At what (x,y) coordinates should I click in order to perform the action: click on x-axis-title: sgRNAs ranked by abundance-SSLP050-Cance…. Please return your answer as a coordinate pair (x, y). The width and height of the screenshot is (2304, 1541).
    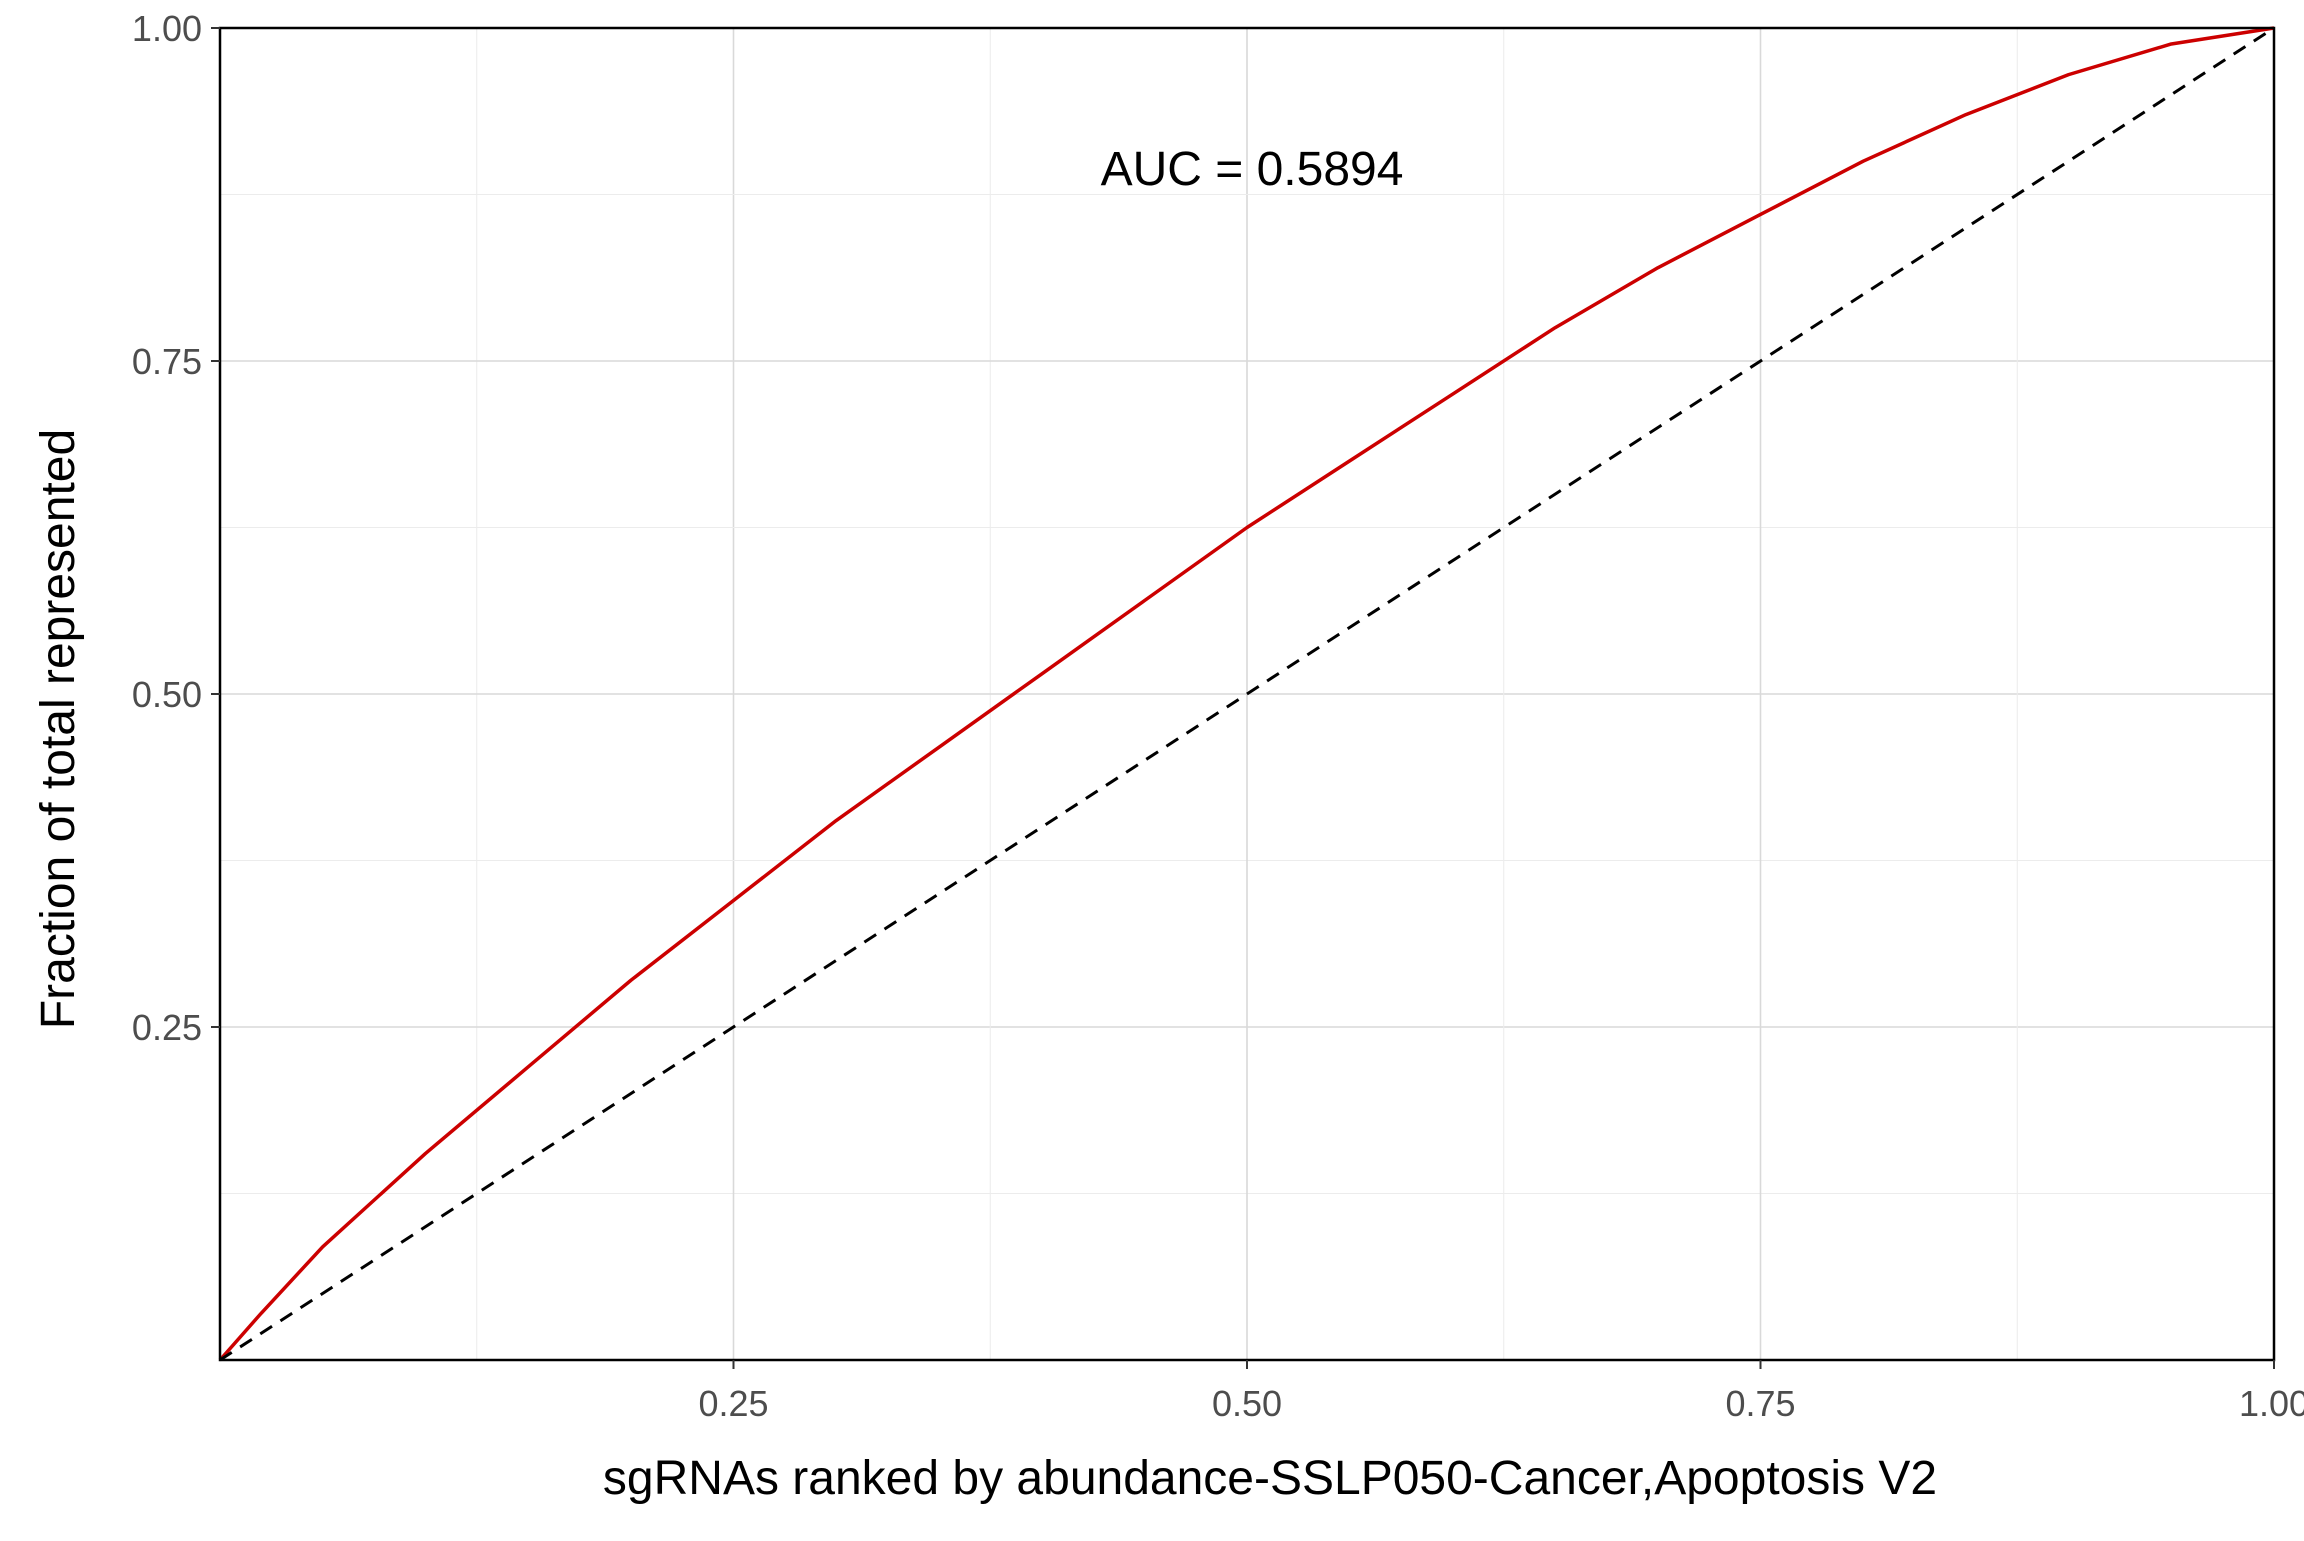
    Looking at the image, I should click on (1270, 1478).